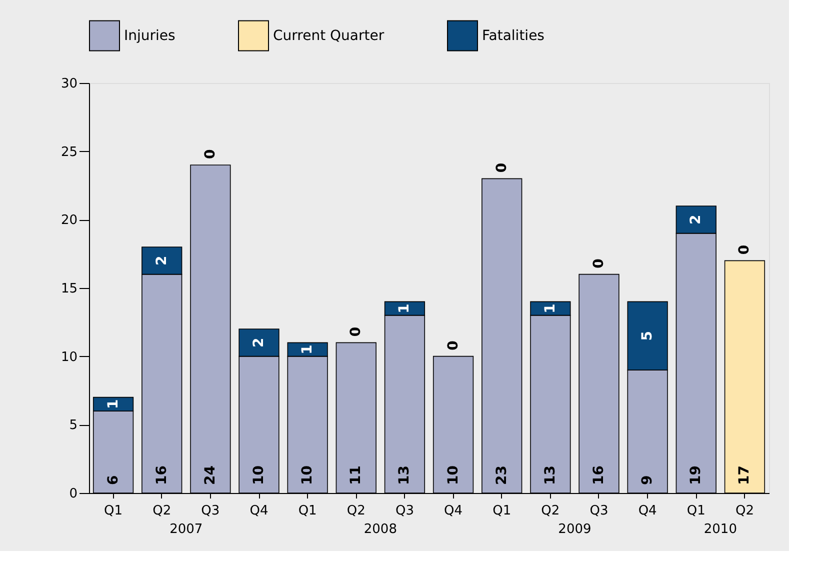  I want to click on y-tick-label: 10, so click(69, 357).